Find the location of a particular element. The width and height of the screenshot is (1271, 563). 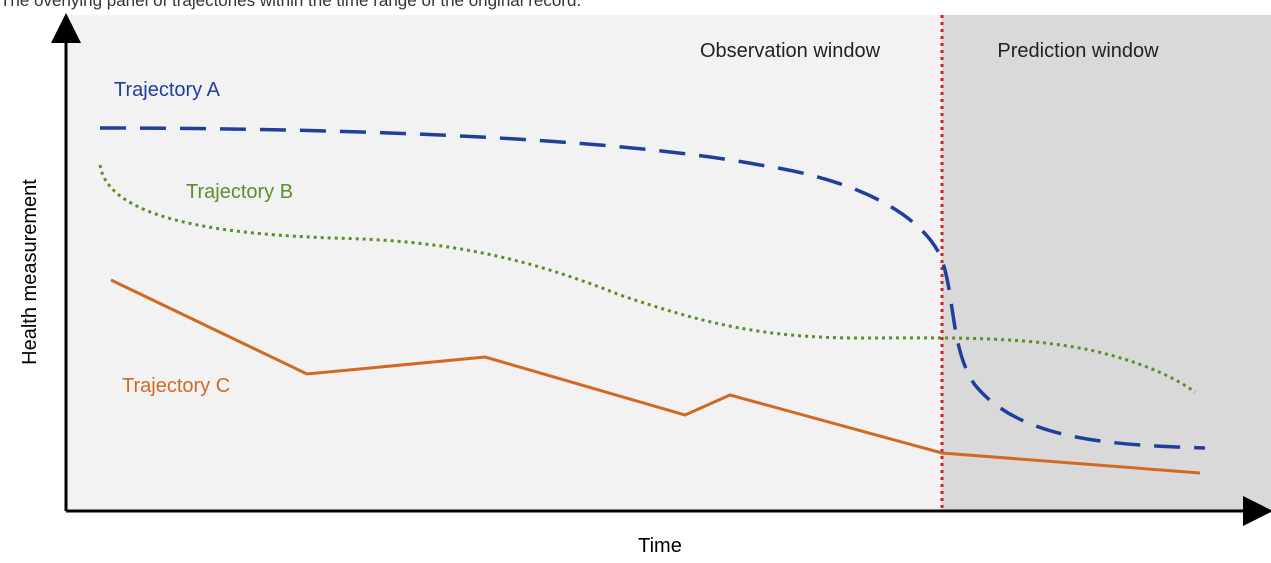

trajectory-a-label: Trajectory A is located at coordinates (167, 90).